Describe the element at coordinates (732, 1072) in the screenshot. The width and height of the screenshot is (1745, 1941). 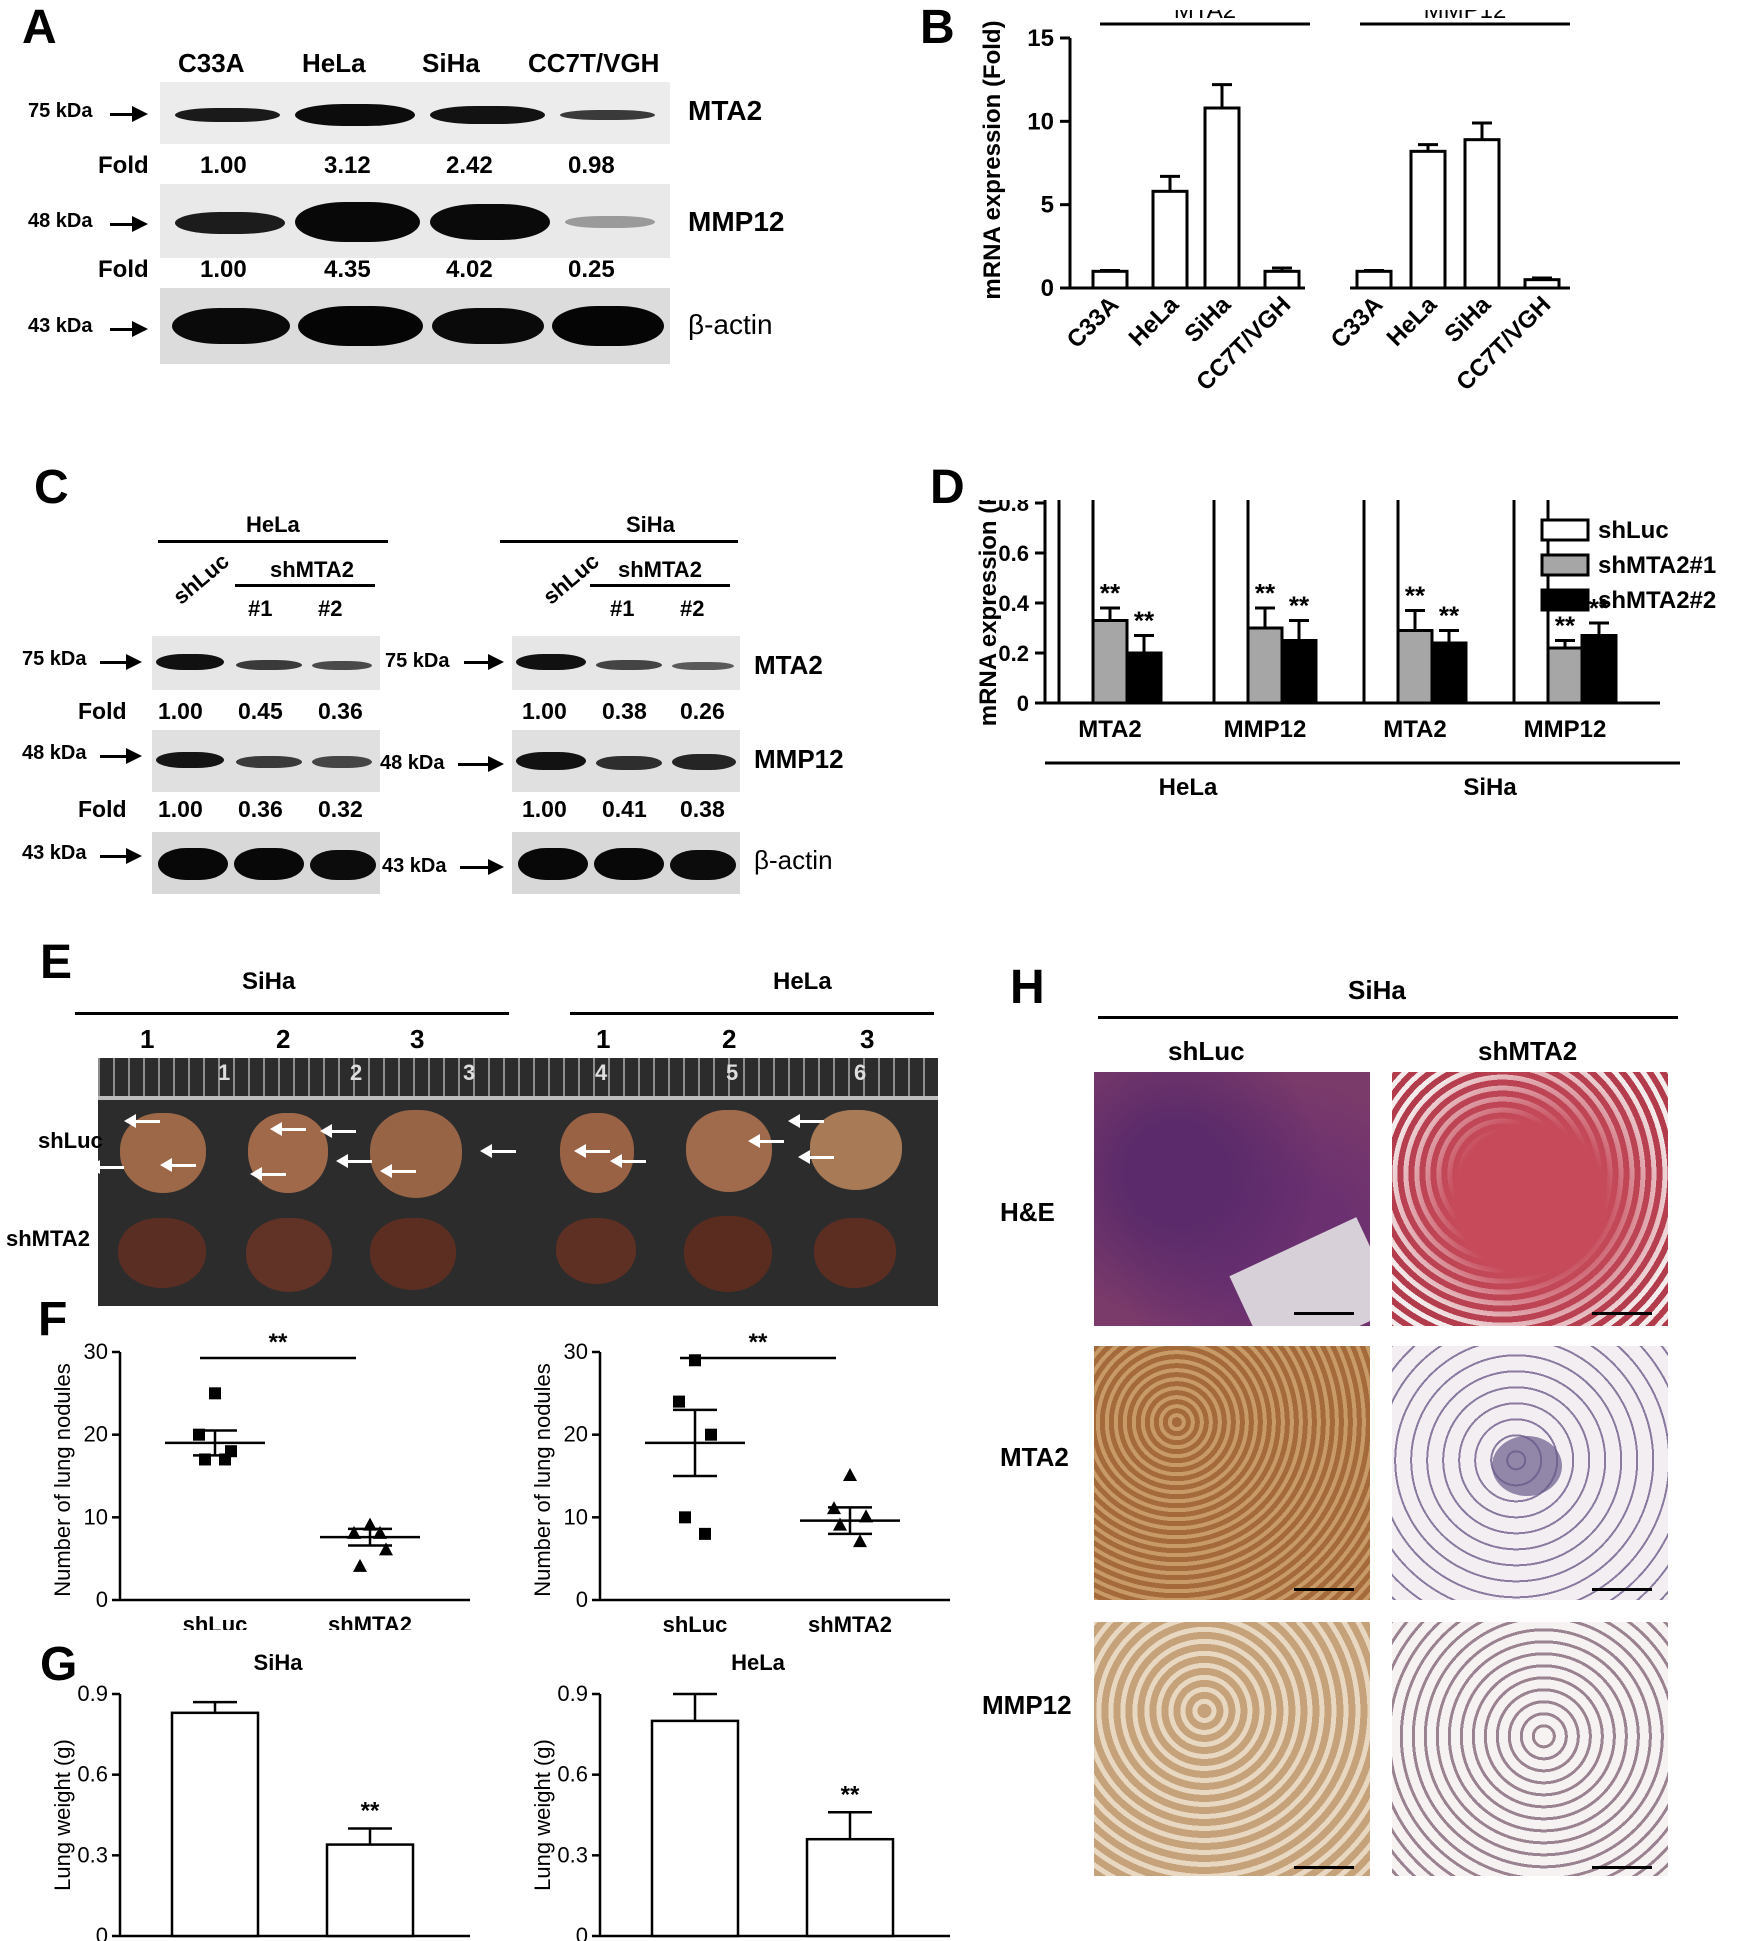
I see `ruler-number: 5` at that location.